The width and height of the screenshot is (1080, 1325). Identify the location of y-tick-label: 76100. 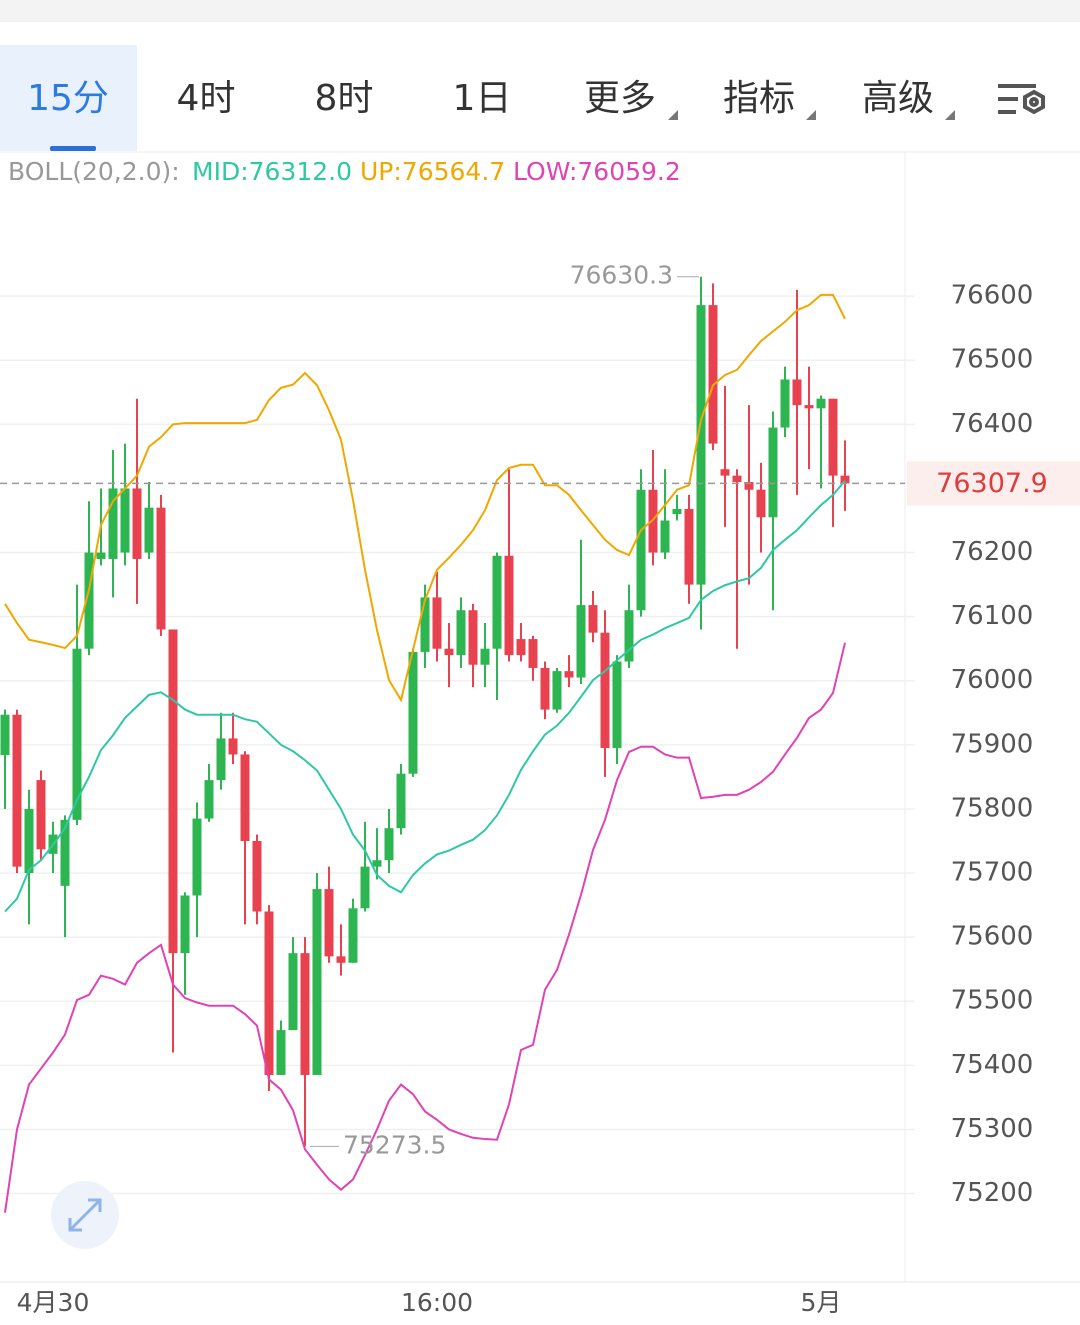
(992, 616).